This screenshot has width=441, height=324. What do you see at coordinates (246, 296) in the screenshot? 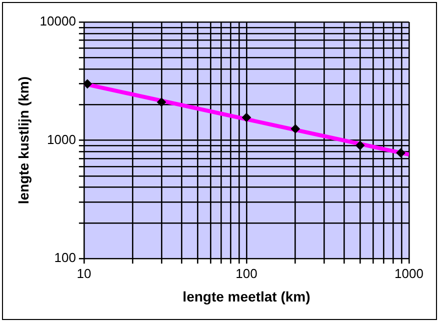
I see `x-axis-title: lengte meetlat (km)` at bounding box center [246, 296].